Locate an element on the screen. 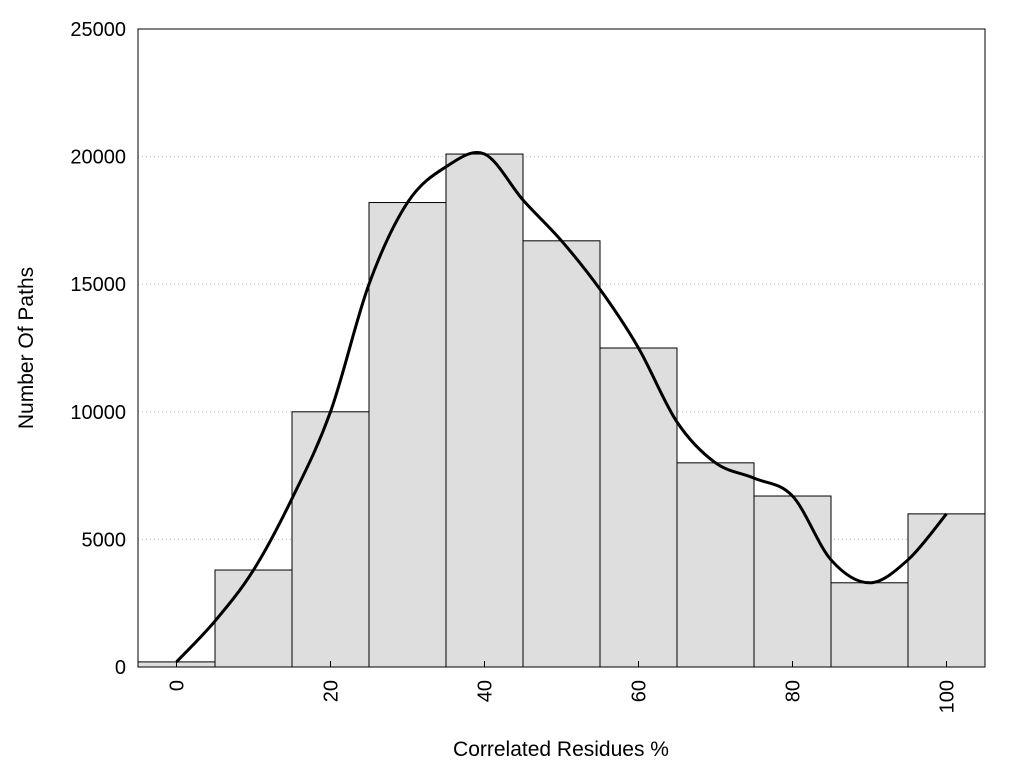 This screenshot has height=773, width=1024. x-tick-label-20: 20 is located at coordinates (332, 691).